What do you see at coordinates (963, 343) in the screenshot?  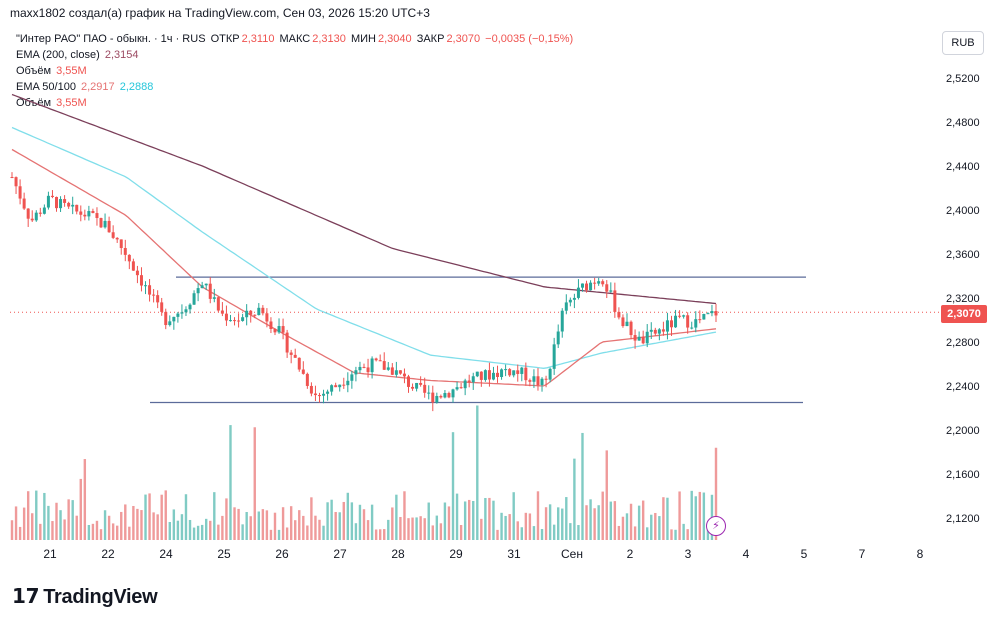 I see `y-tick-label: 2,2800` at bounding box center [963, 343].